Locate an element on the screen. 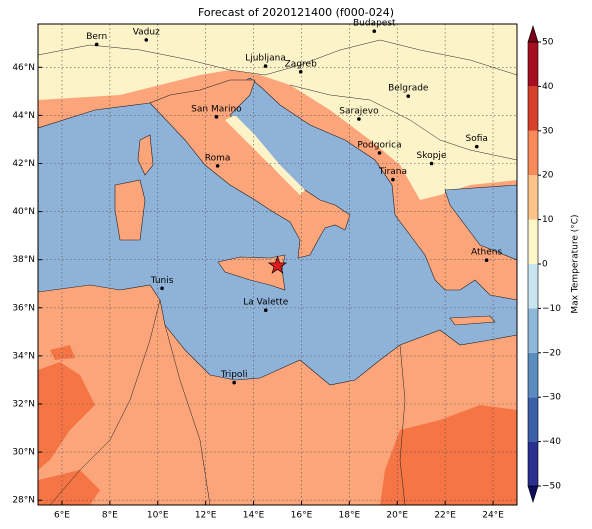 This screenshot has height=529, width=592. colorbar-under is located at coordinates (533, 494).